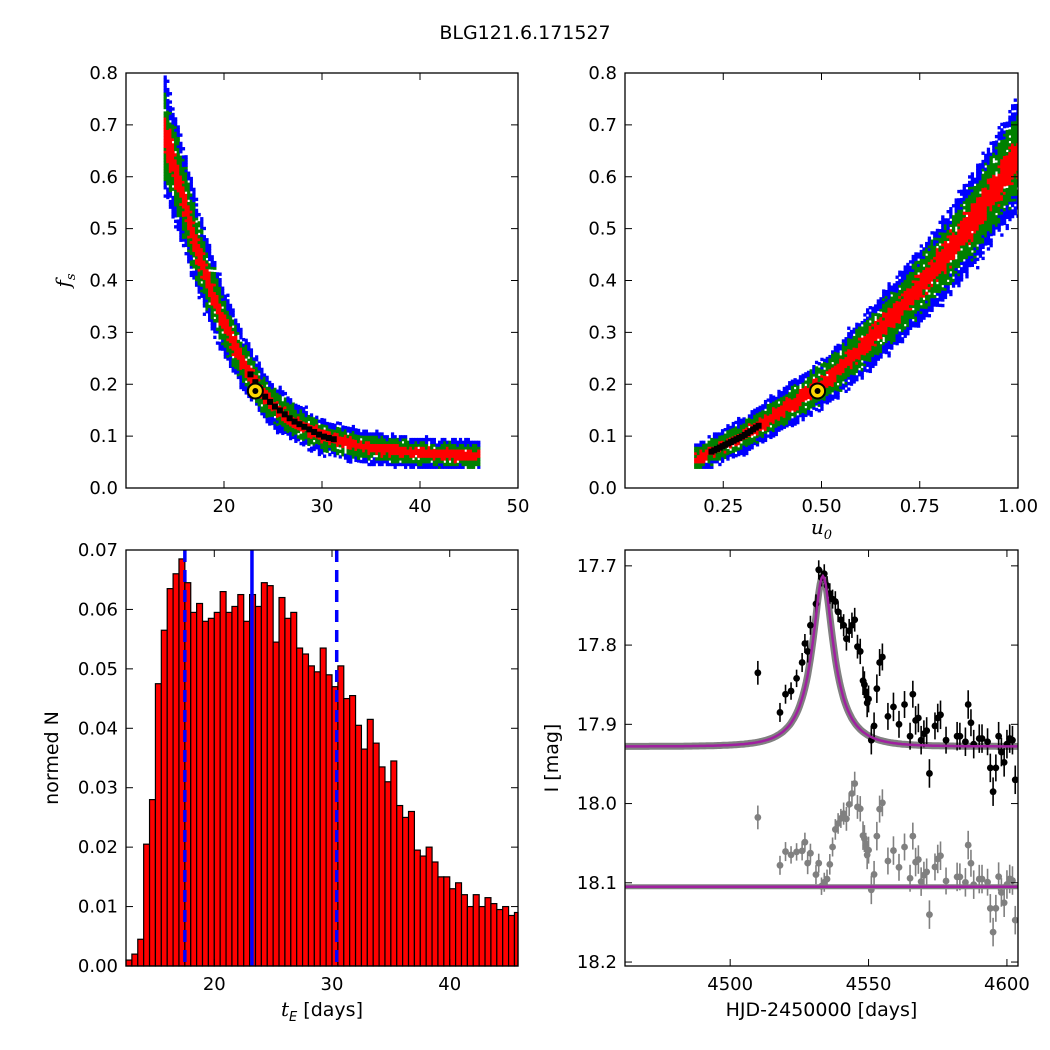 This screenshot has width=1050, height=1050. Describe the element at coordinates (214, 984) in the screenshot. I see `x-tick-label: 20` at that location.